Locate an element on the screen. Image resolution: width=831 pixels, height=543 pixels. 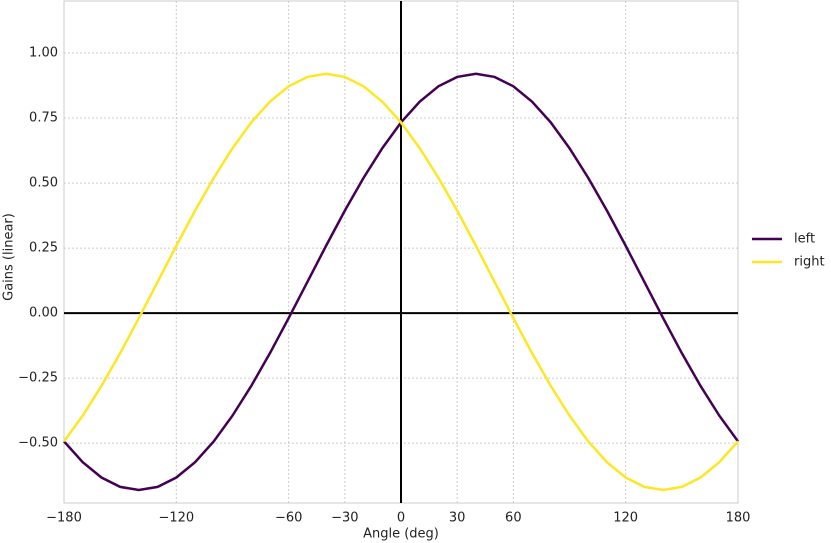
y-tick-label: 0.00 is located at coordinates (43, 313).